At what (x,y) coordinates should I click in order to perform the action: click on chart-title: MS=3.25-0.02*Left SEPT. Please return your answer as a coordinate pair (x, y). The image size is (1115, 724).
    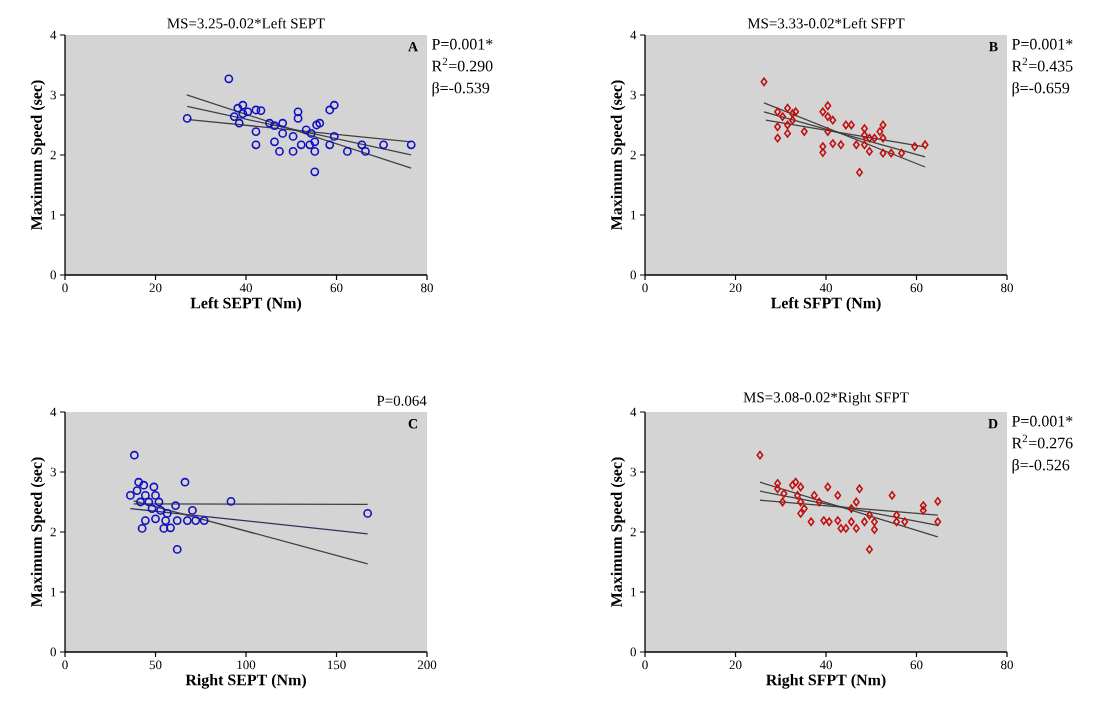
    Looking at the image, I should click on (246, 23).